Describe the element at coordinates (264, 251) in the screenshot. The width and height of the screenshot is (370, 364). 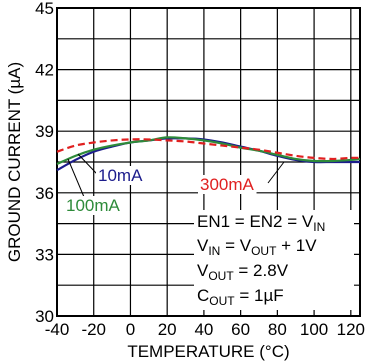
I see `condition-vin-sub2: OUT` at that location.